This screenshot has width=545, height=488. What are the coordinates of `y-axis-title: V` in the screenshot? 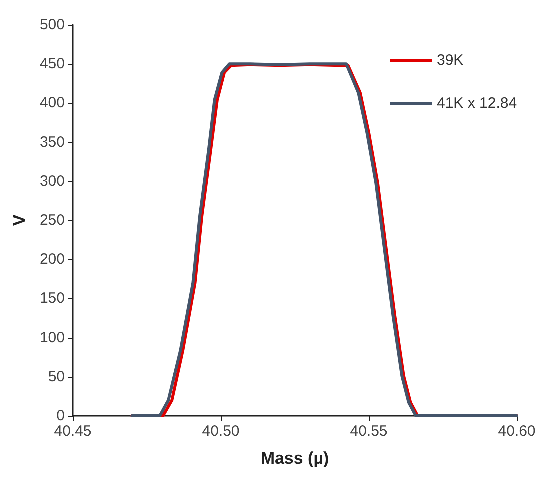 It's located at (19, 220).